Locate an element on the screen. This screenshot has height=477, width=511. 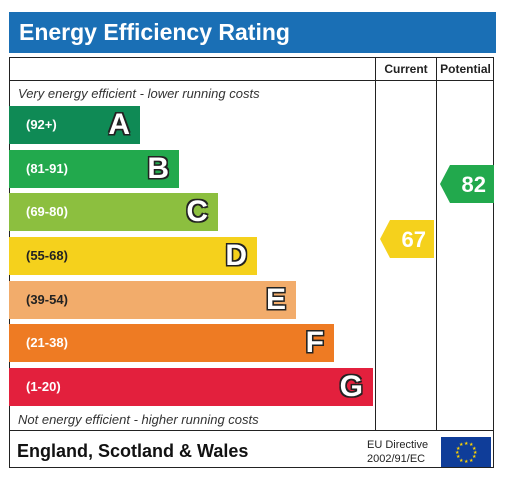
footer-country: England, Scotland & Wales is located at coordinates (133, 451).